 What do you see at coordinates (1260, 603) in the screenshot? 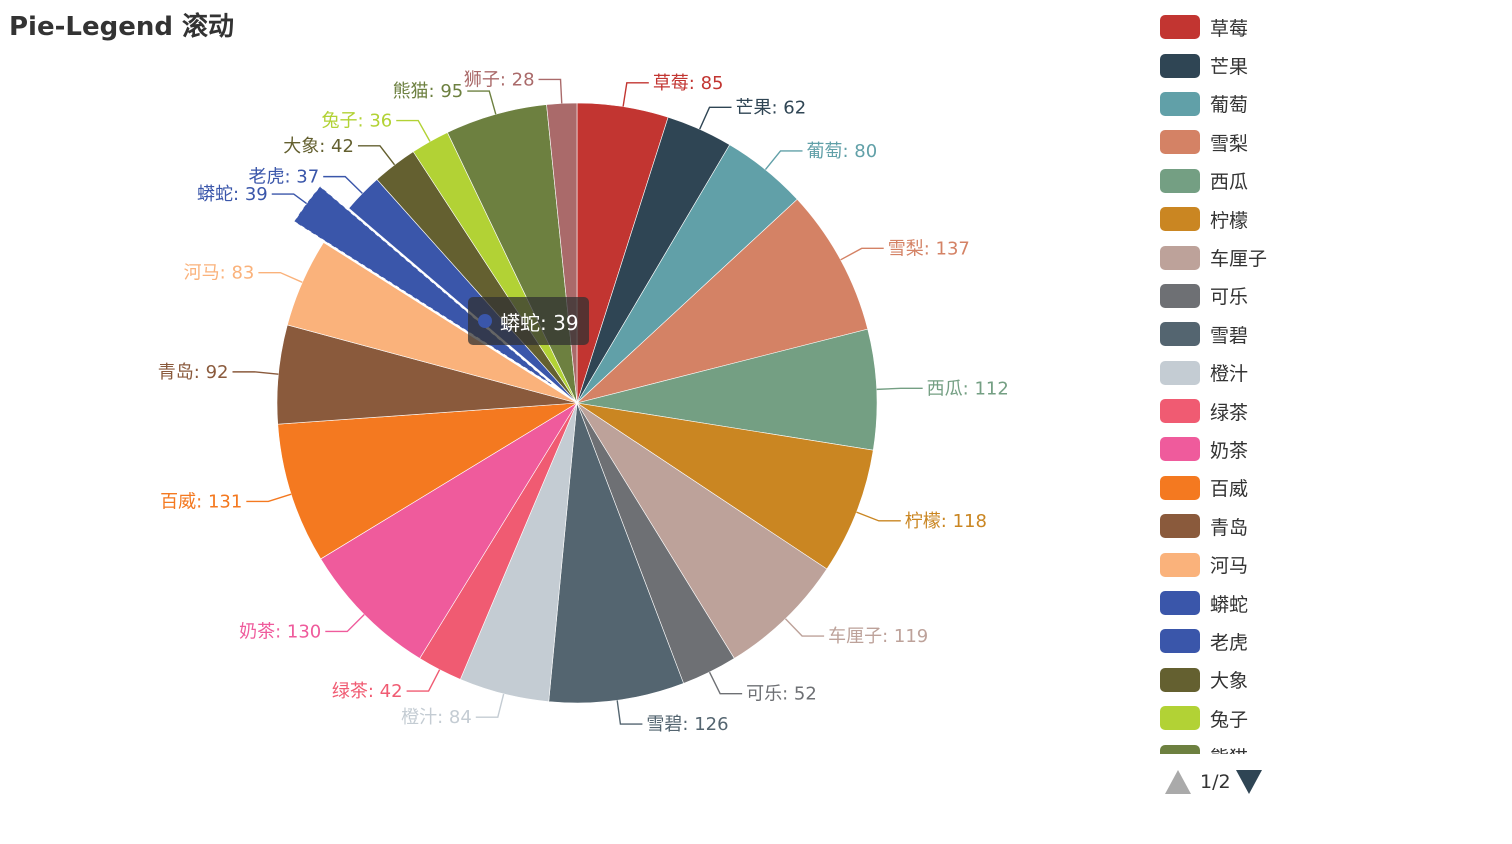
I see `legend-item-15: 蟒蛇` at bounding box center [1260, 603].